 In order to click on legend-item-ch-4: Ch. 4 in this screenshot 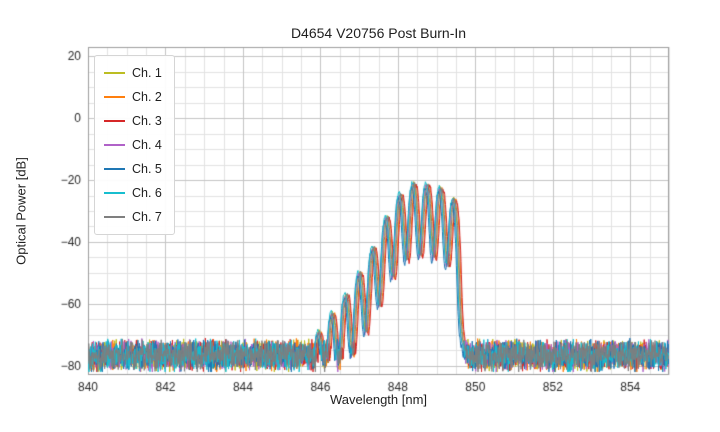, I will do `click(133, 145)`.